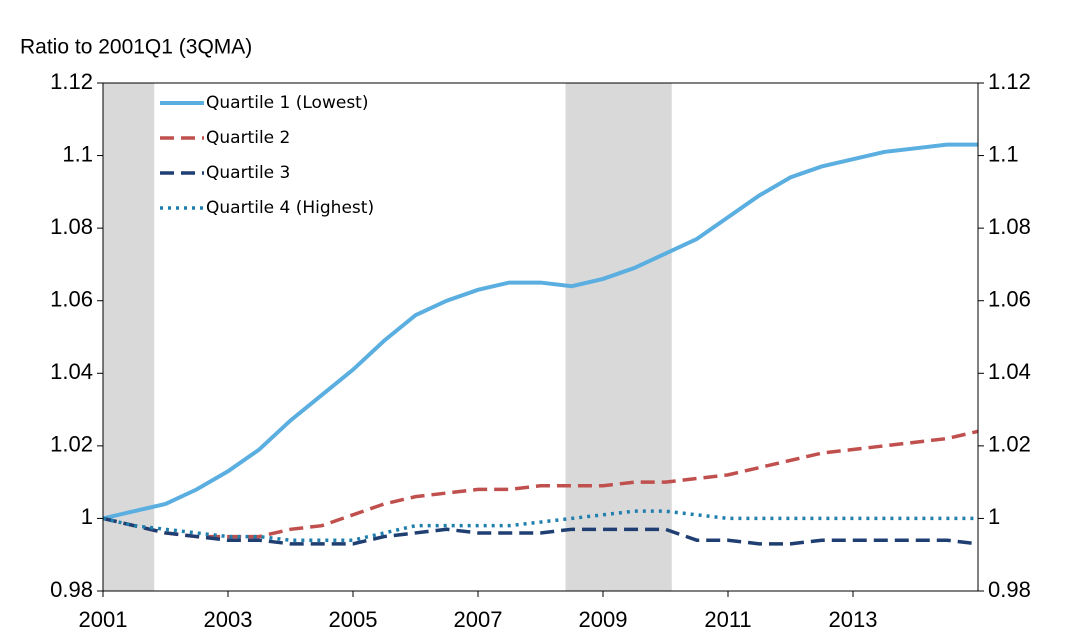  What do you see at coordinates (287, 103) in the screenshot?
I see `legend-label: Quartile 1 (Lowest)` at bounding box center [287, 103].